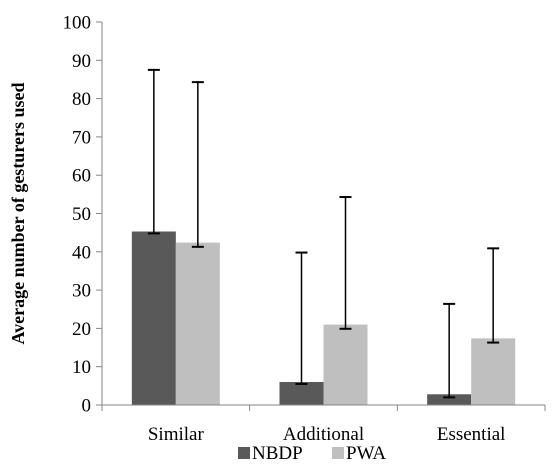  Describe the element at coordinates (338, 453) in the screenshot. I see `legend-swatch-pwa` at that location.